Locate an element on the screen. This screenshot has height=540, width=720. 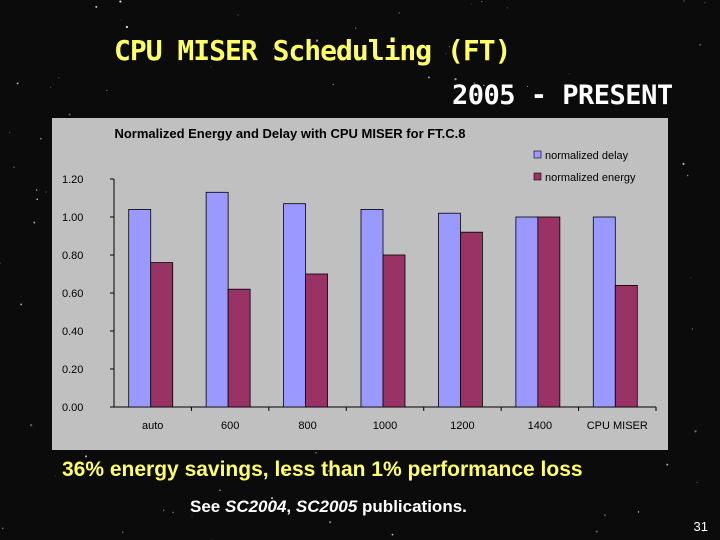
x-tick-label: CPU MISER is located at coordinates (617, 426).